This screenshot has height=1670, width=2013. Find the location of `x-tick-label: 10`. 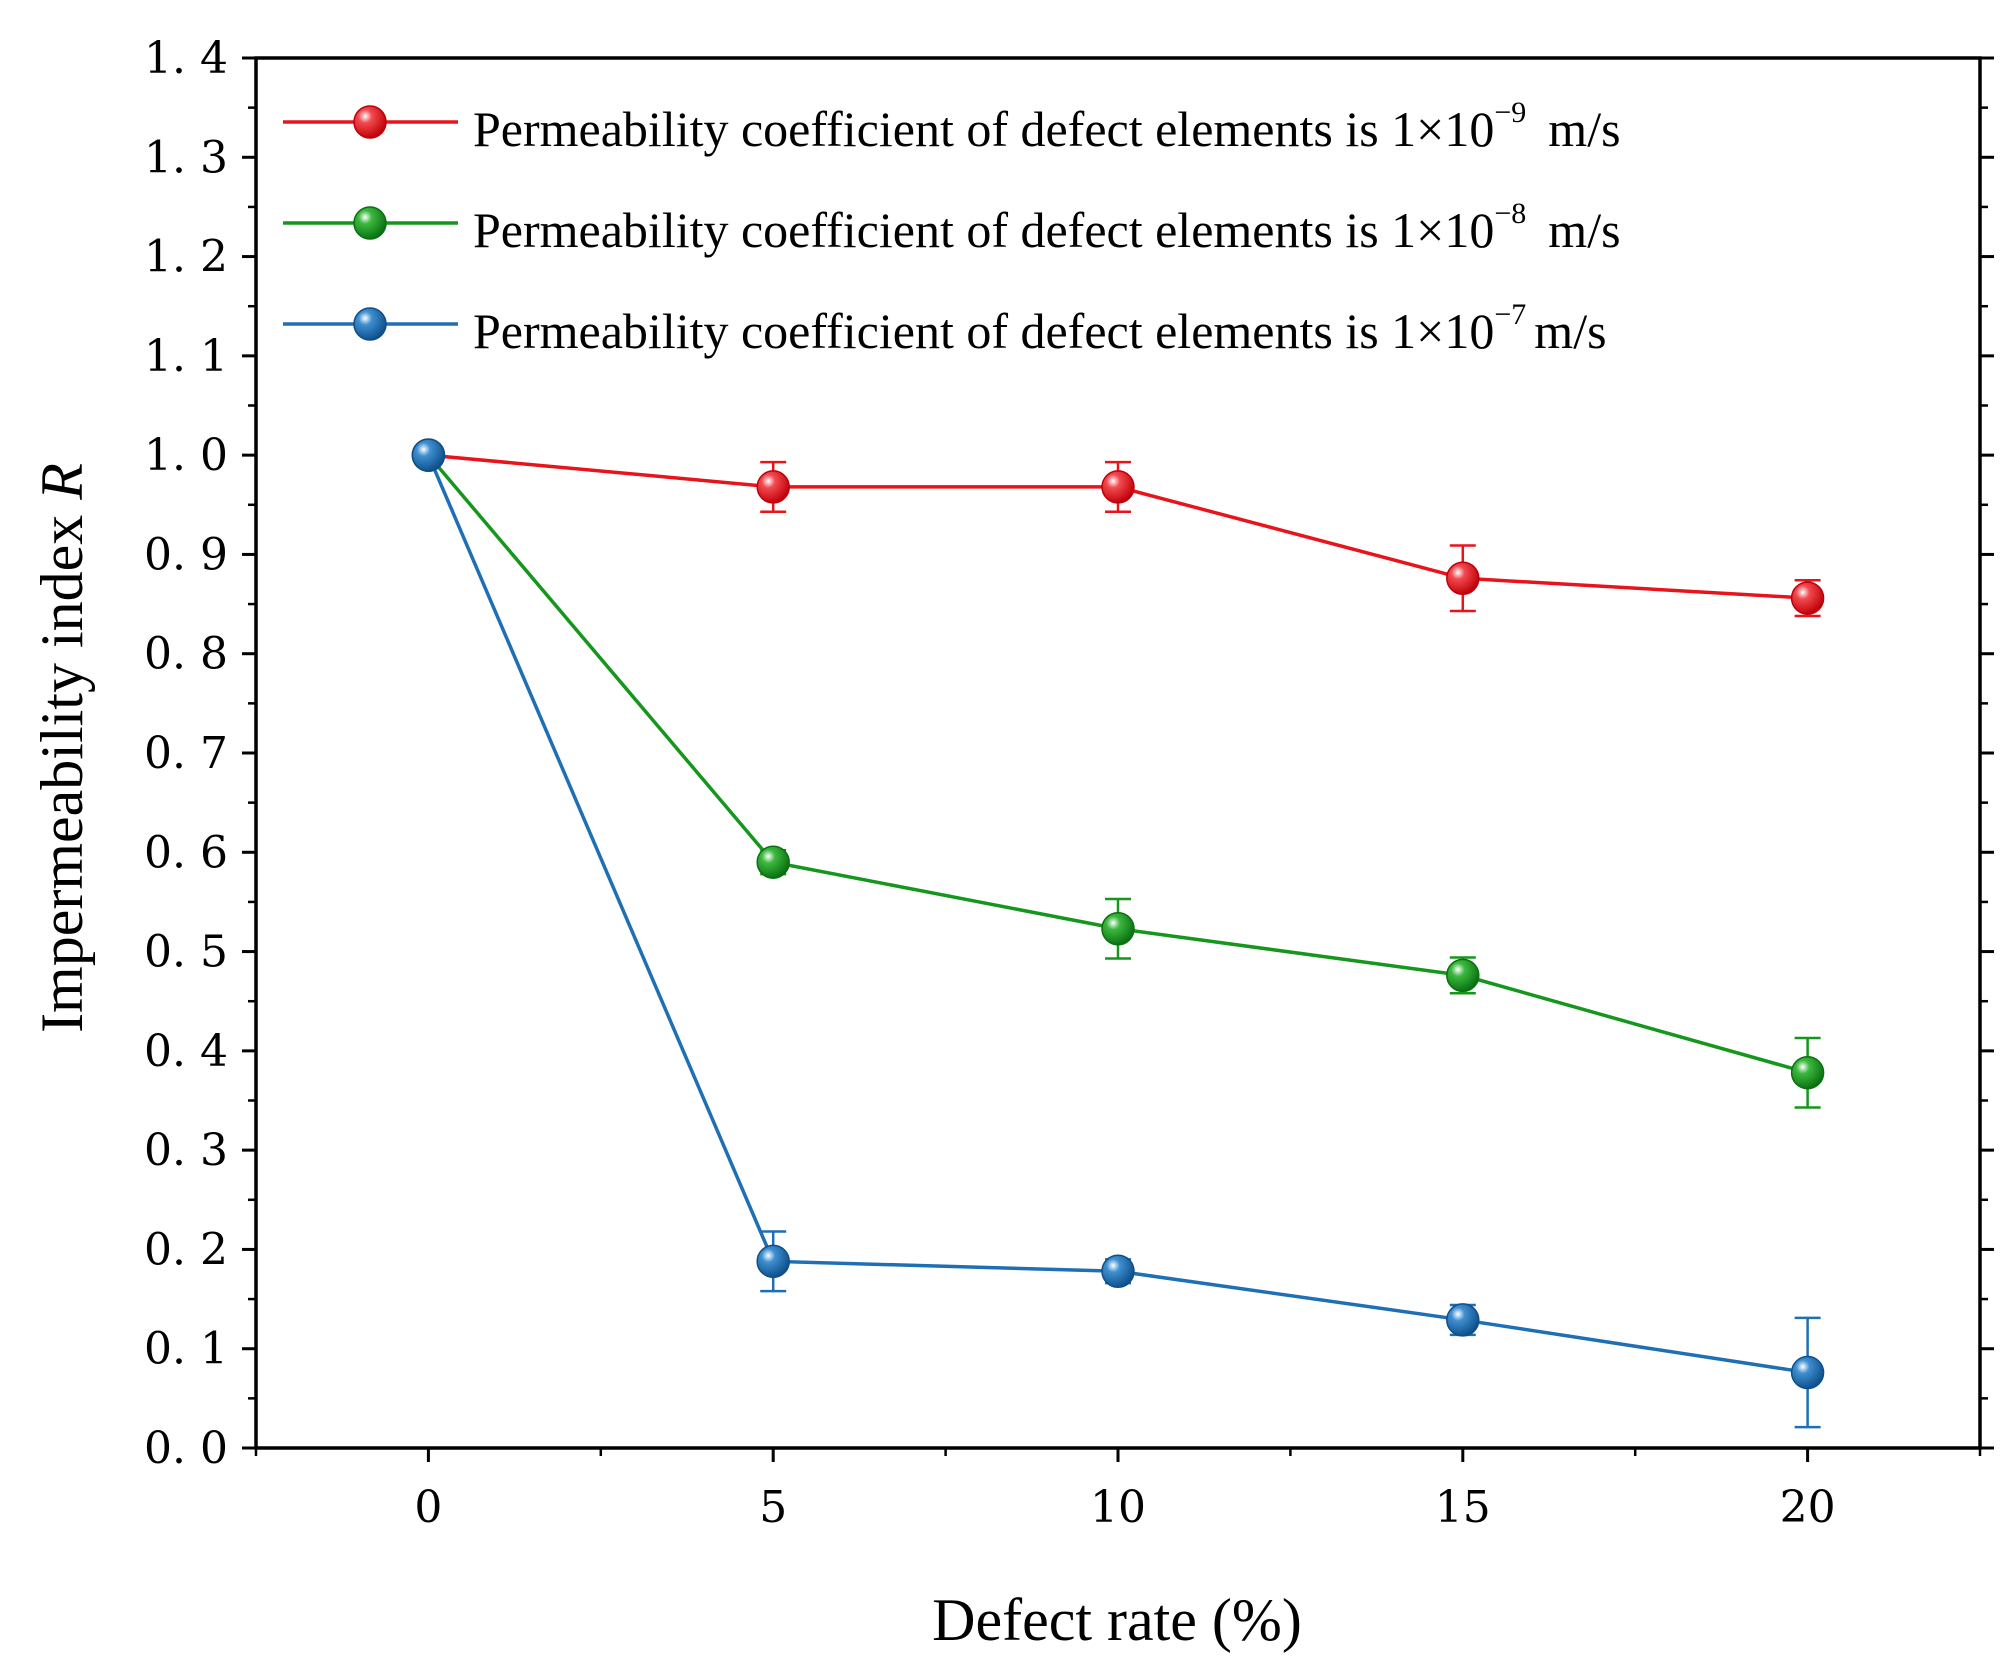

x-tick-label: 10 is located at coordinates (1118, 1507).